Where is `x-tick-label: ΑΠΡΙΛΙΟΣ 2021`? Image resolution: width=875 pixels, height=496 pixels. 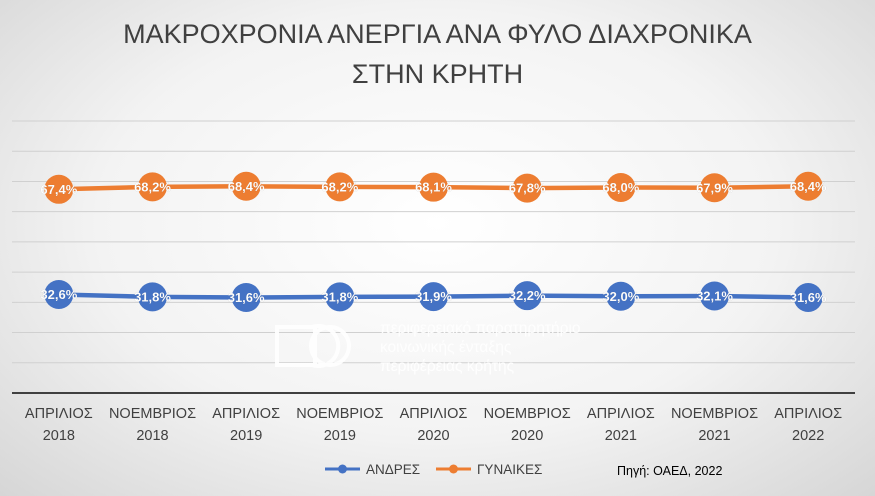
x-tick-label: ΑΠΡΙΛΙΟΣ 2021 is located at coordinates (621, 425).